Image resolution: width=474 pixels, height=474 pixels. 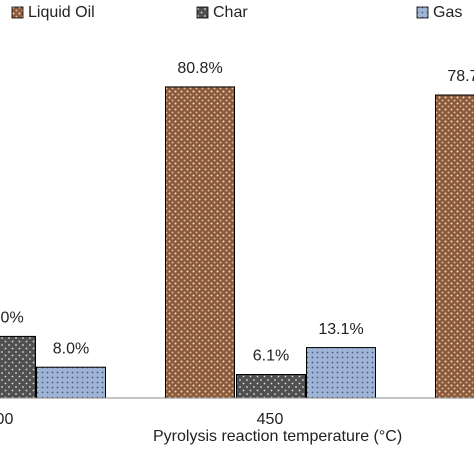 What do you see at coordinates (6, 419) in the screenshot?
I see `x-tick-label: 400` at bounding box center [6, 419].